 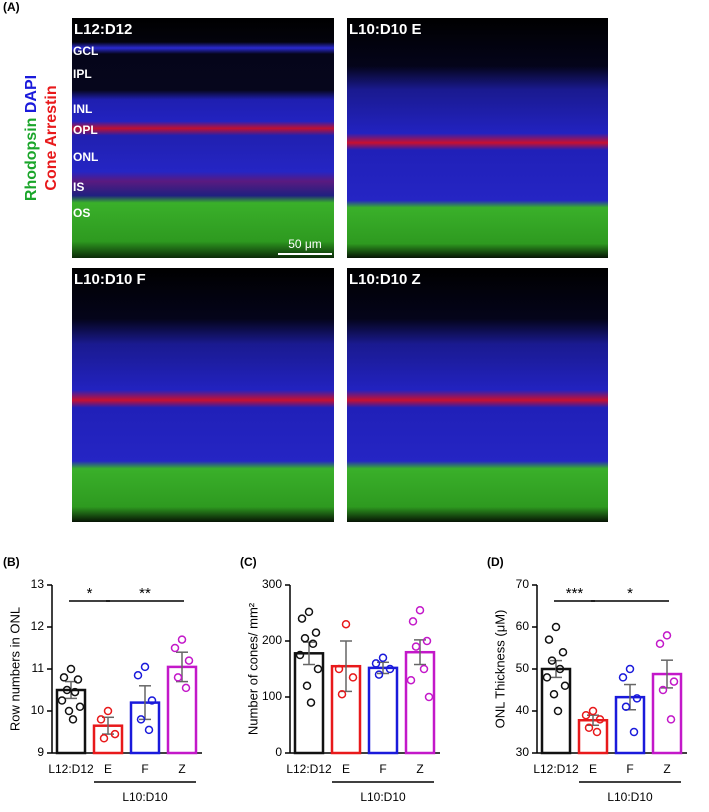 What do you see at coordinates (38, 668) in the screenshot?
I see `y-tick-label: 11` at bounding box center [38, 668].